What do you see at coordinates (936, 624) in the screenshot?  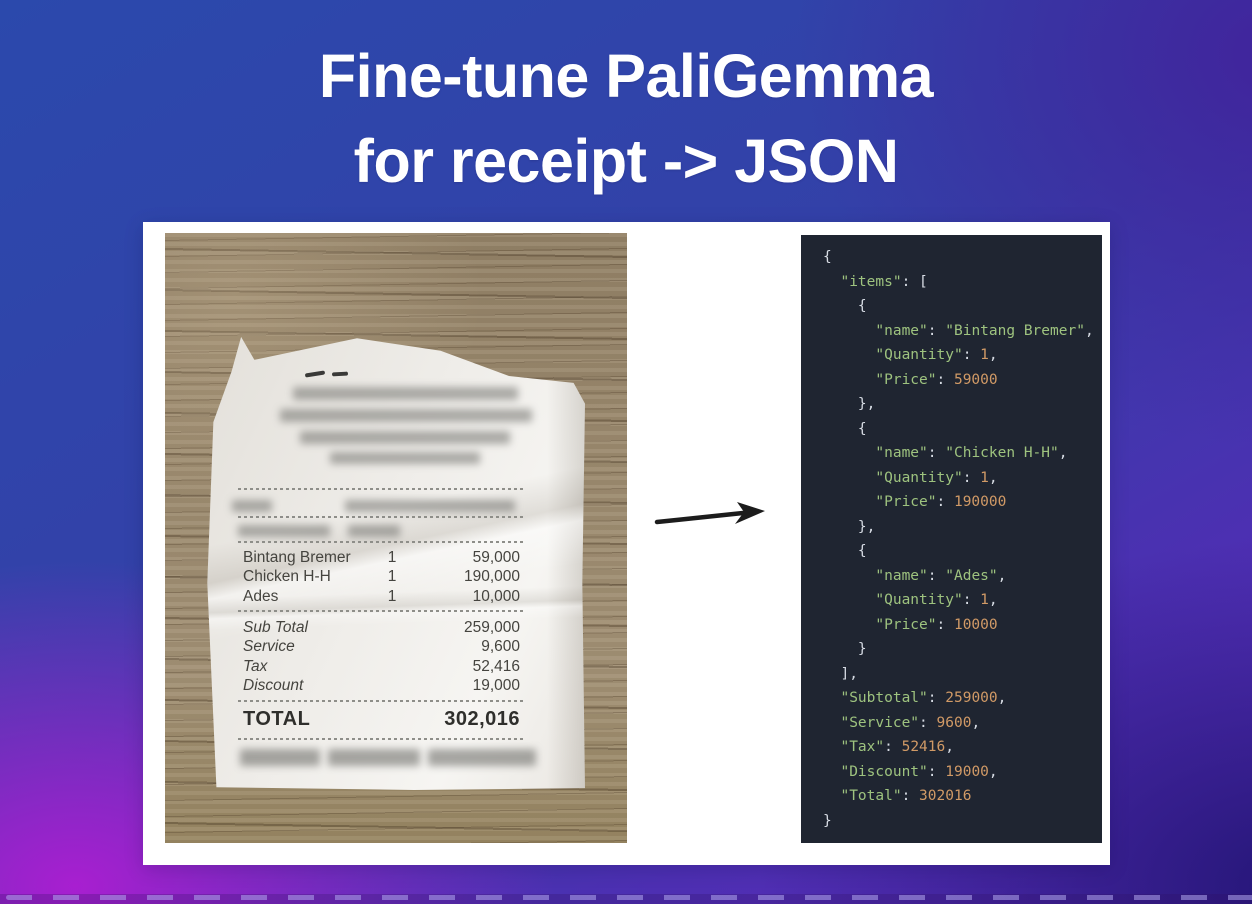 I see `code-line: "Price": 10000` at bounding box center [936, 624].